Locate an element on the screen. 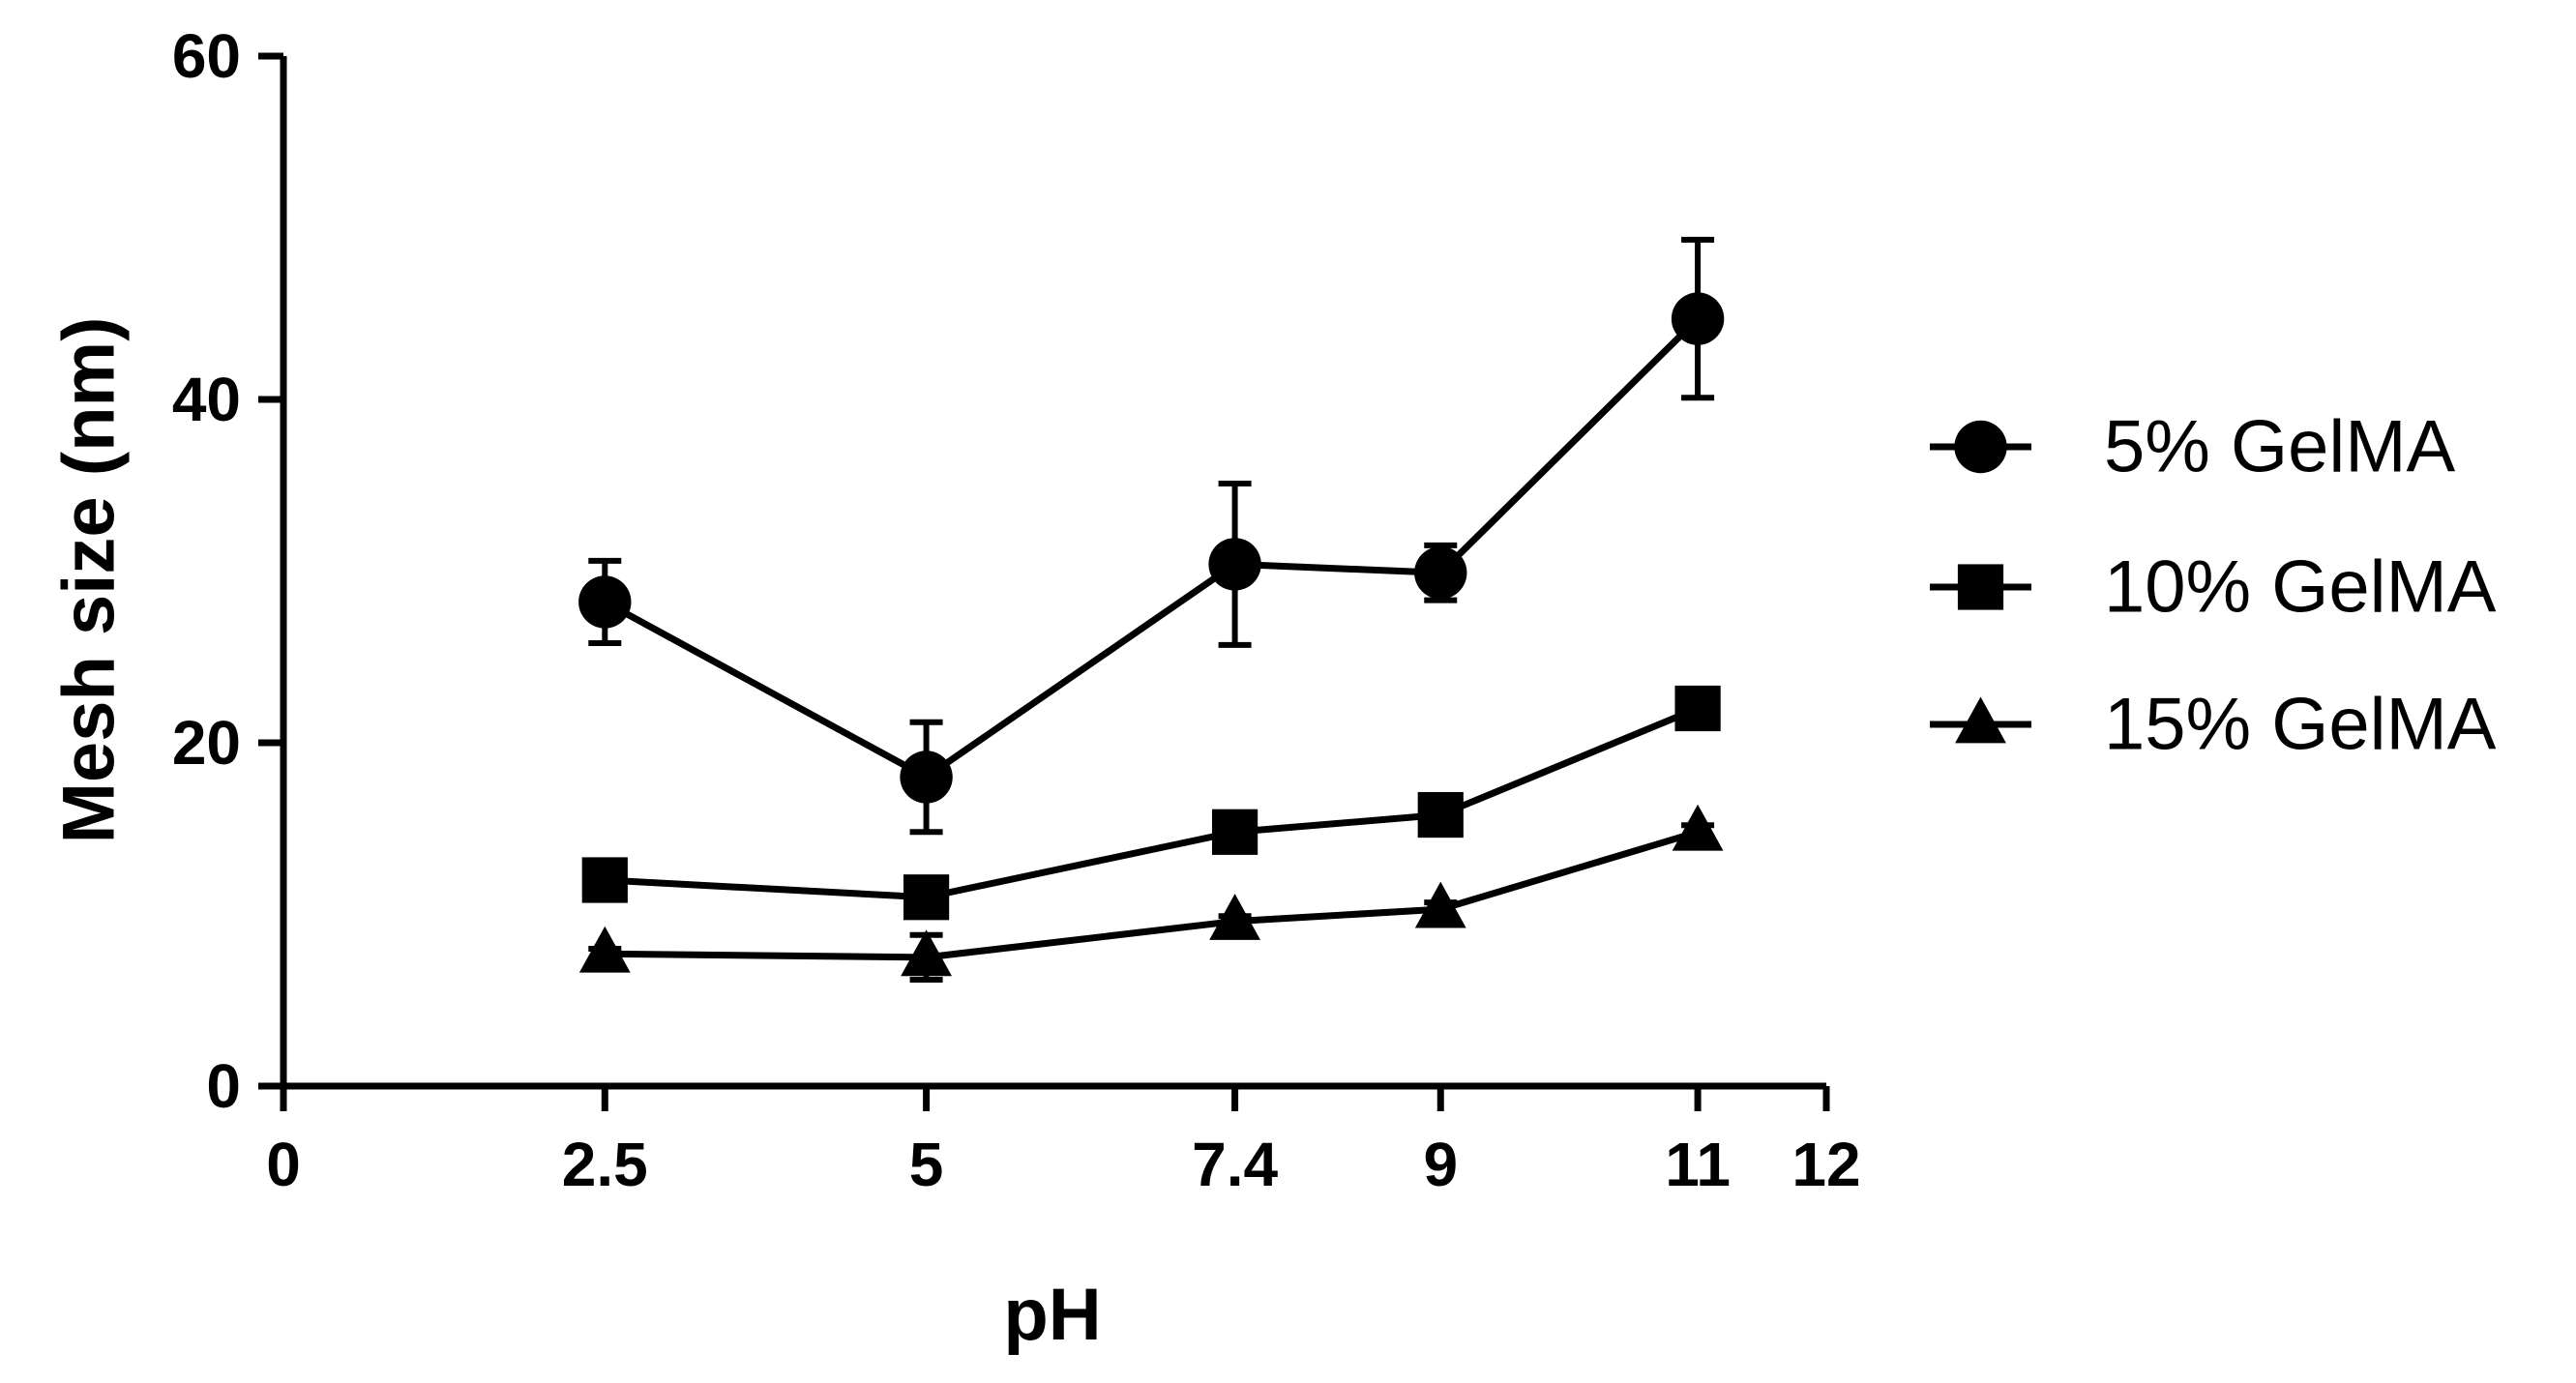 This screenshot has width=2576, height=1383. legend-item-circle: 5% GelMA is located at coordinates (2193, 447).